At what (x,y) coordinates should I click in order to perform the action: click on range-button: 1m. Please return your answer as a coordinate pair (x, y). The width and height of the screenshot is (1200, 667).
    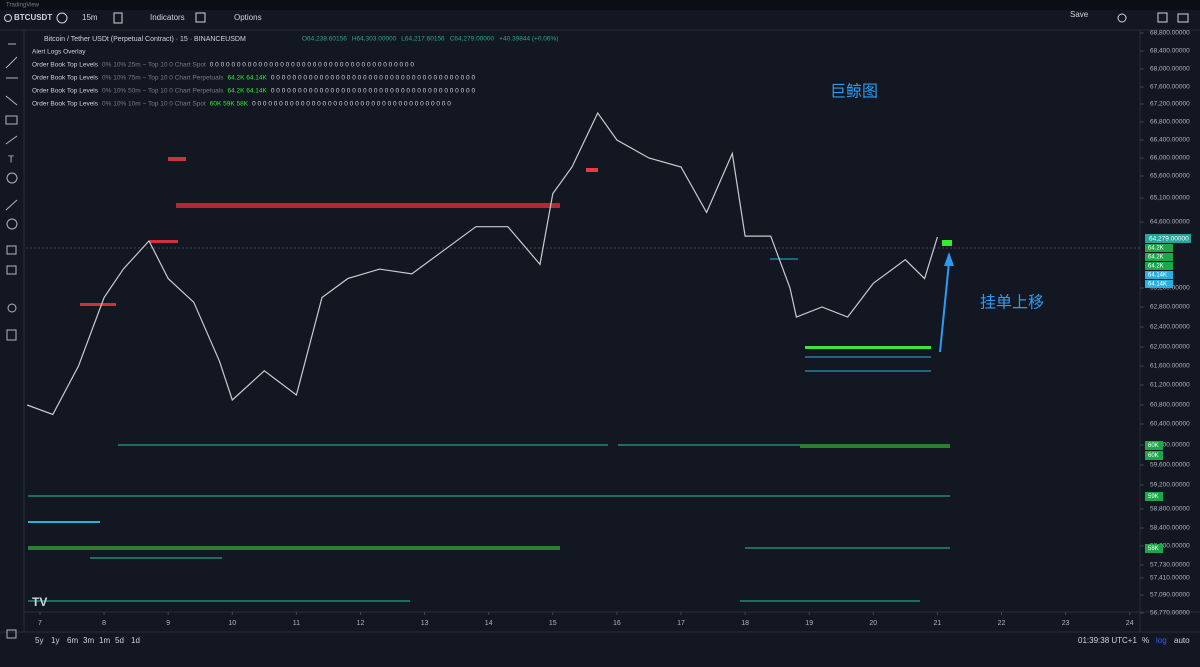
    Looking at the image, I should click on (104, 640).